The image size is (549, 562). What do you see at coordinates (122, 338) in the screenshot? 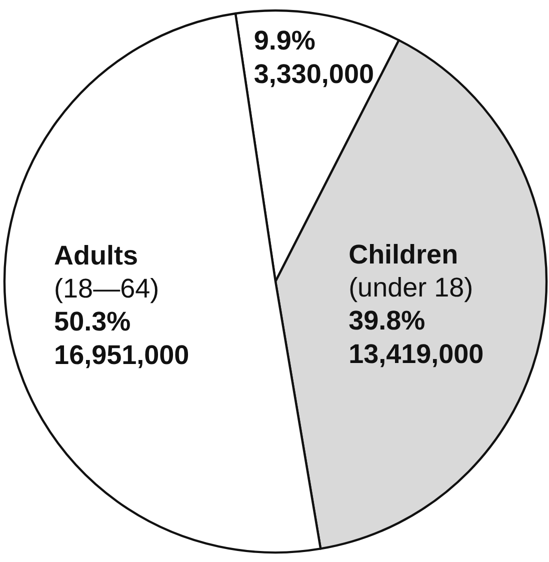
I see `data-label: 50.3% 16,951,000` at bounding box center [122, 338].